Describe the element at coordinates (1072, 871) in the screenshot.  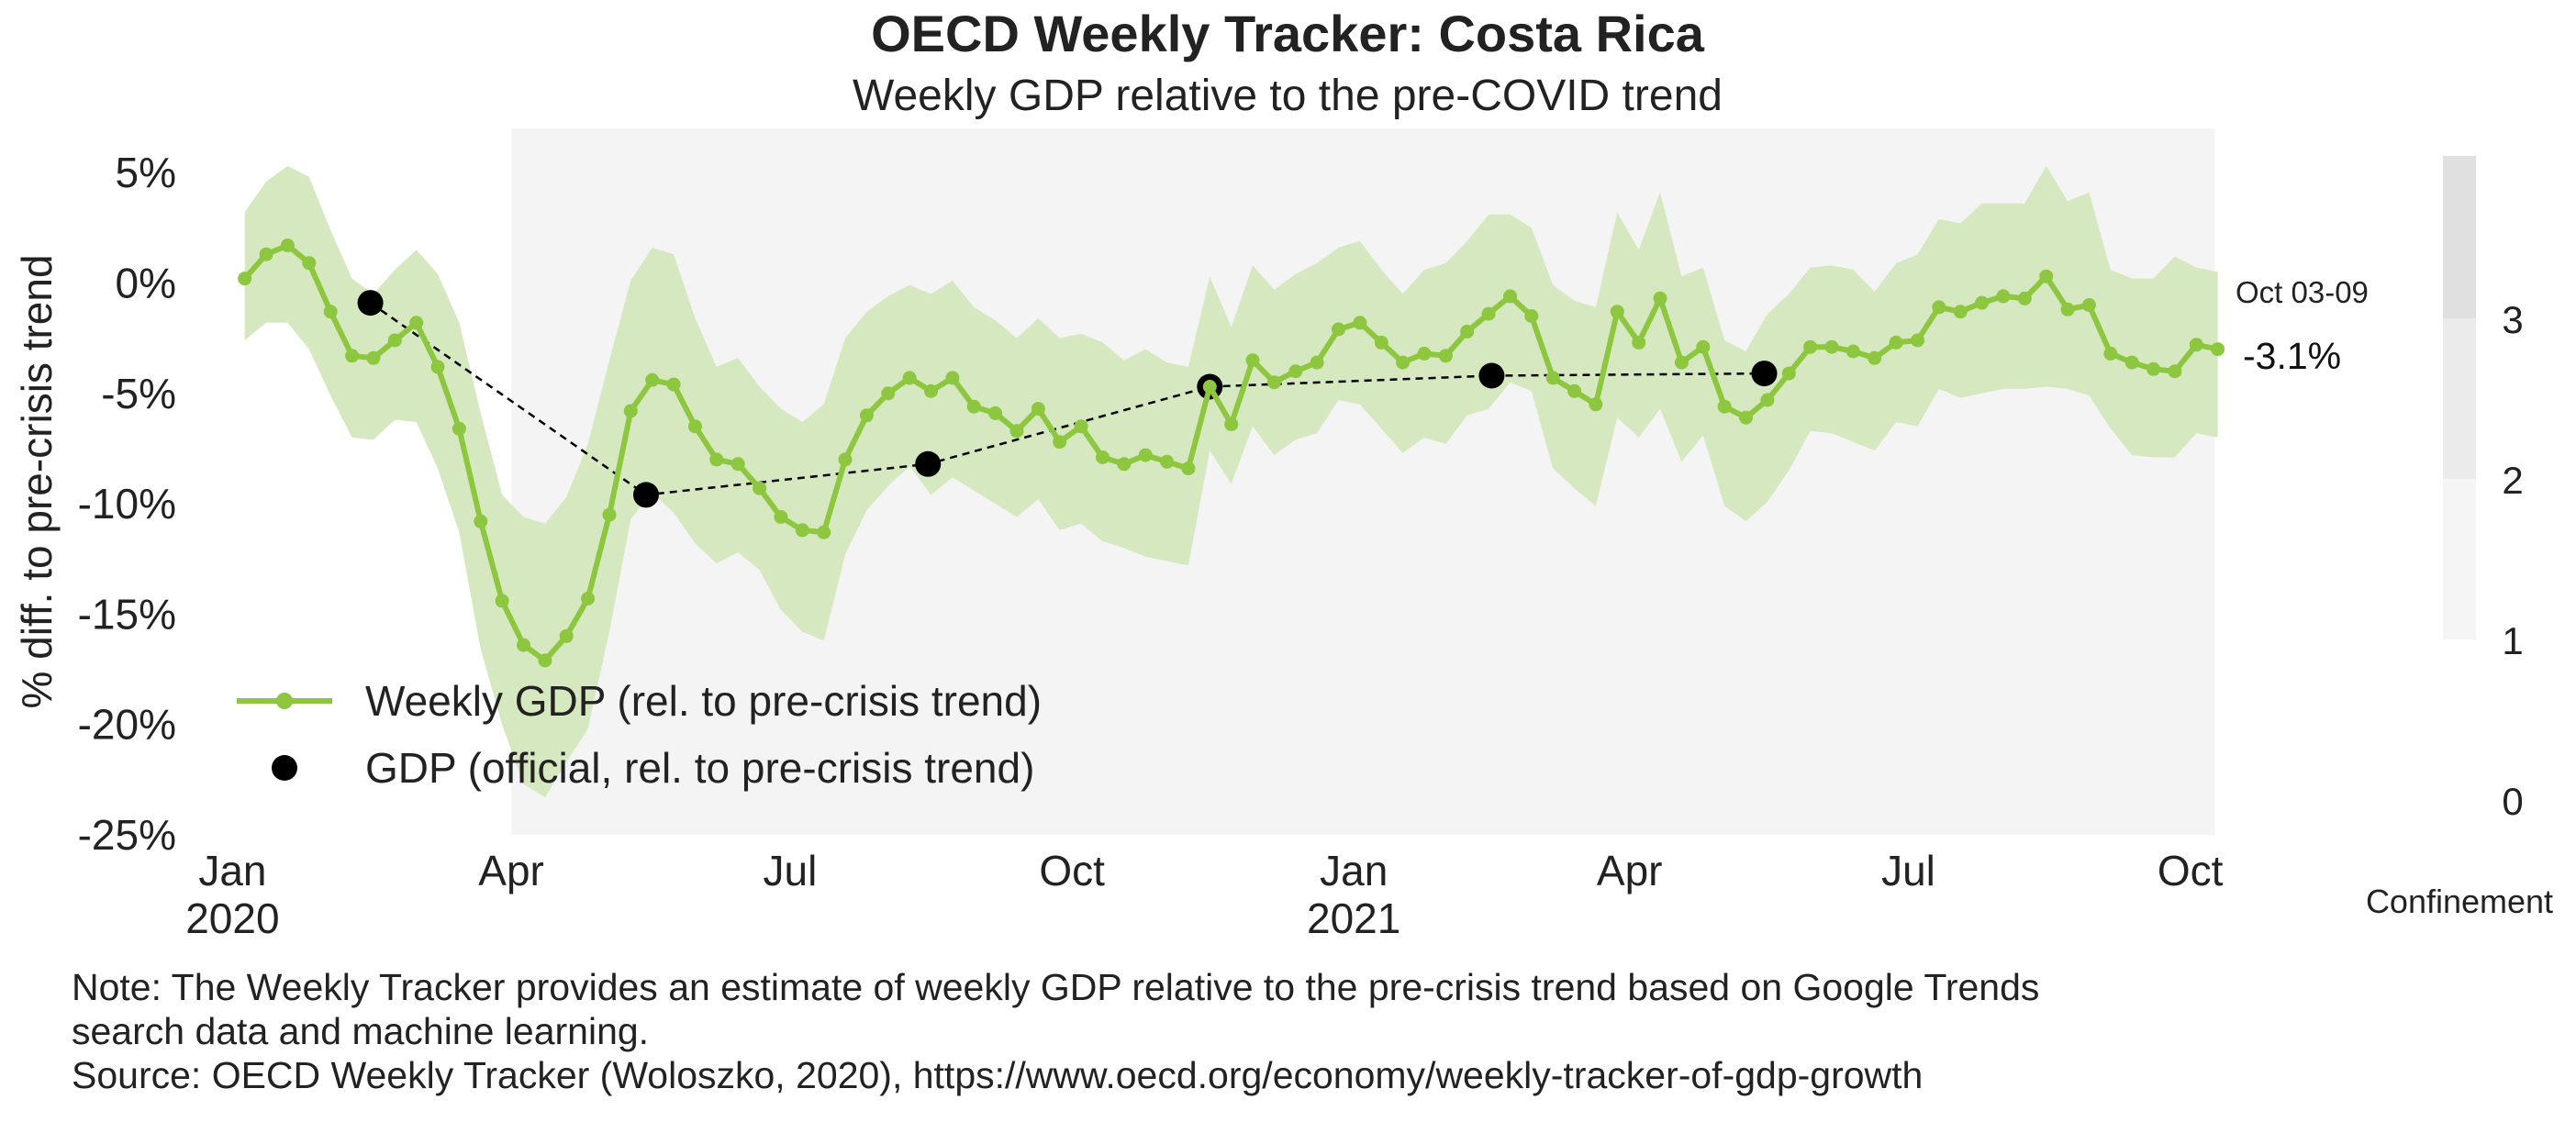
I see `x-tick-label: Oct` at that location.